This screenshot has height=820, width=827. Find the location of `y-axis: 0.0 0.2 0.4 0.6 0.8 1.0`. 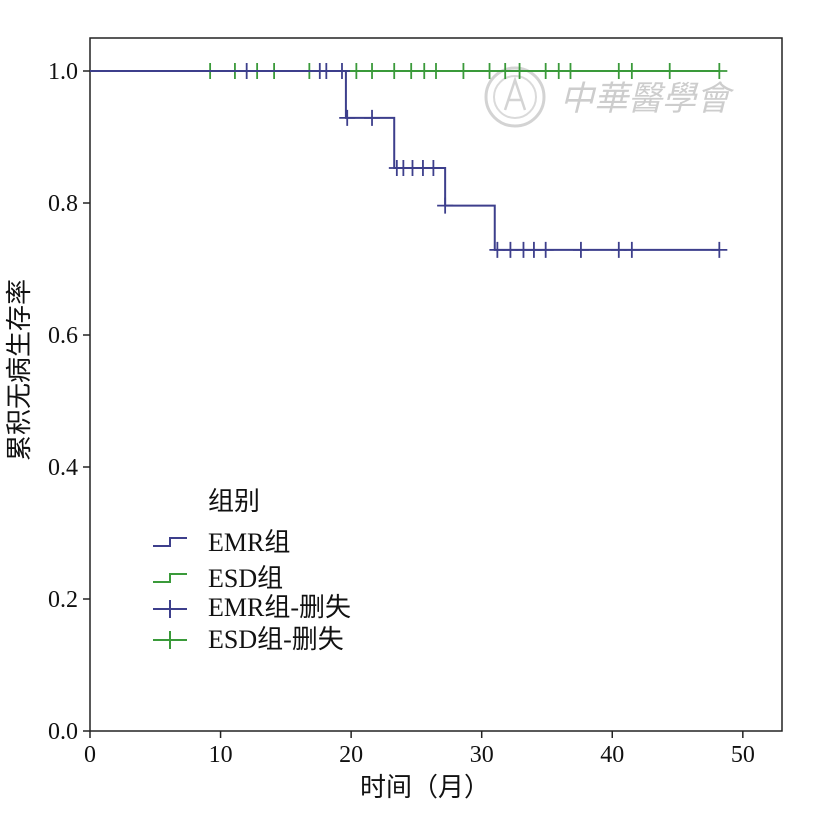

y-axis: 0.0 0.2 0.4 0.6 0.8 1.0 is located at coordinates (69, 402).